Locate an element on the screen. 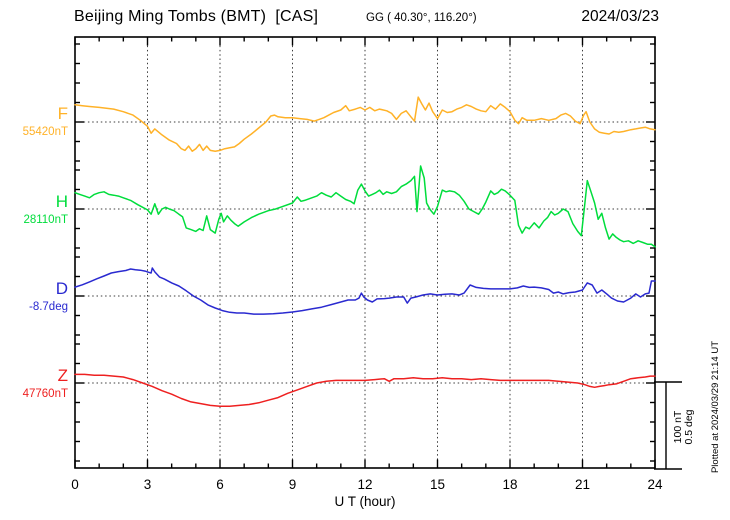  trace-D is located at coordinates (365, 291).